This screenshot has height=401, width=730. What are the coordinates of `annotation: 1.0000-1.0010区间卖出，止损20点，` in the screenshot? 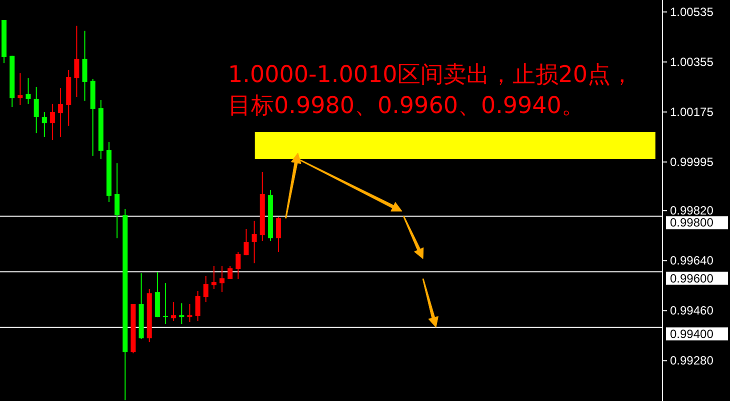 It's located at (431, 75).